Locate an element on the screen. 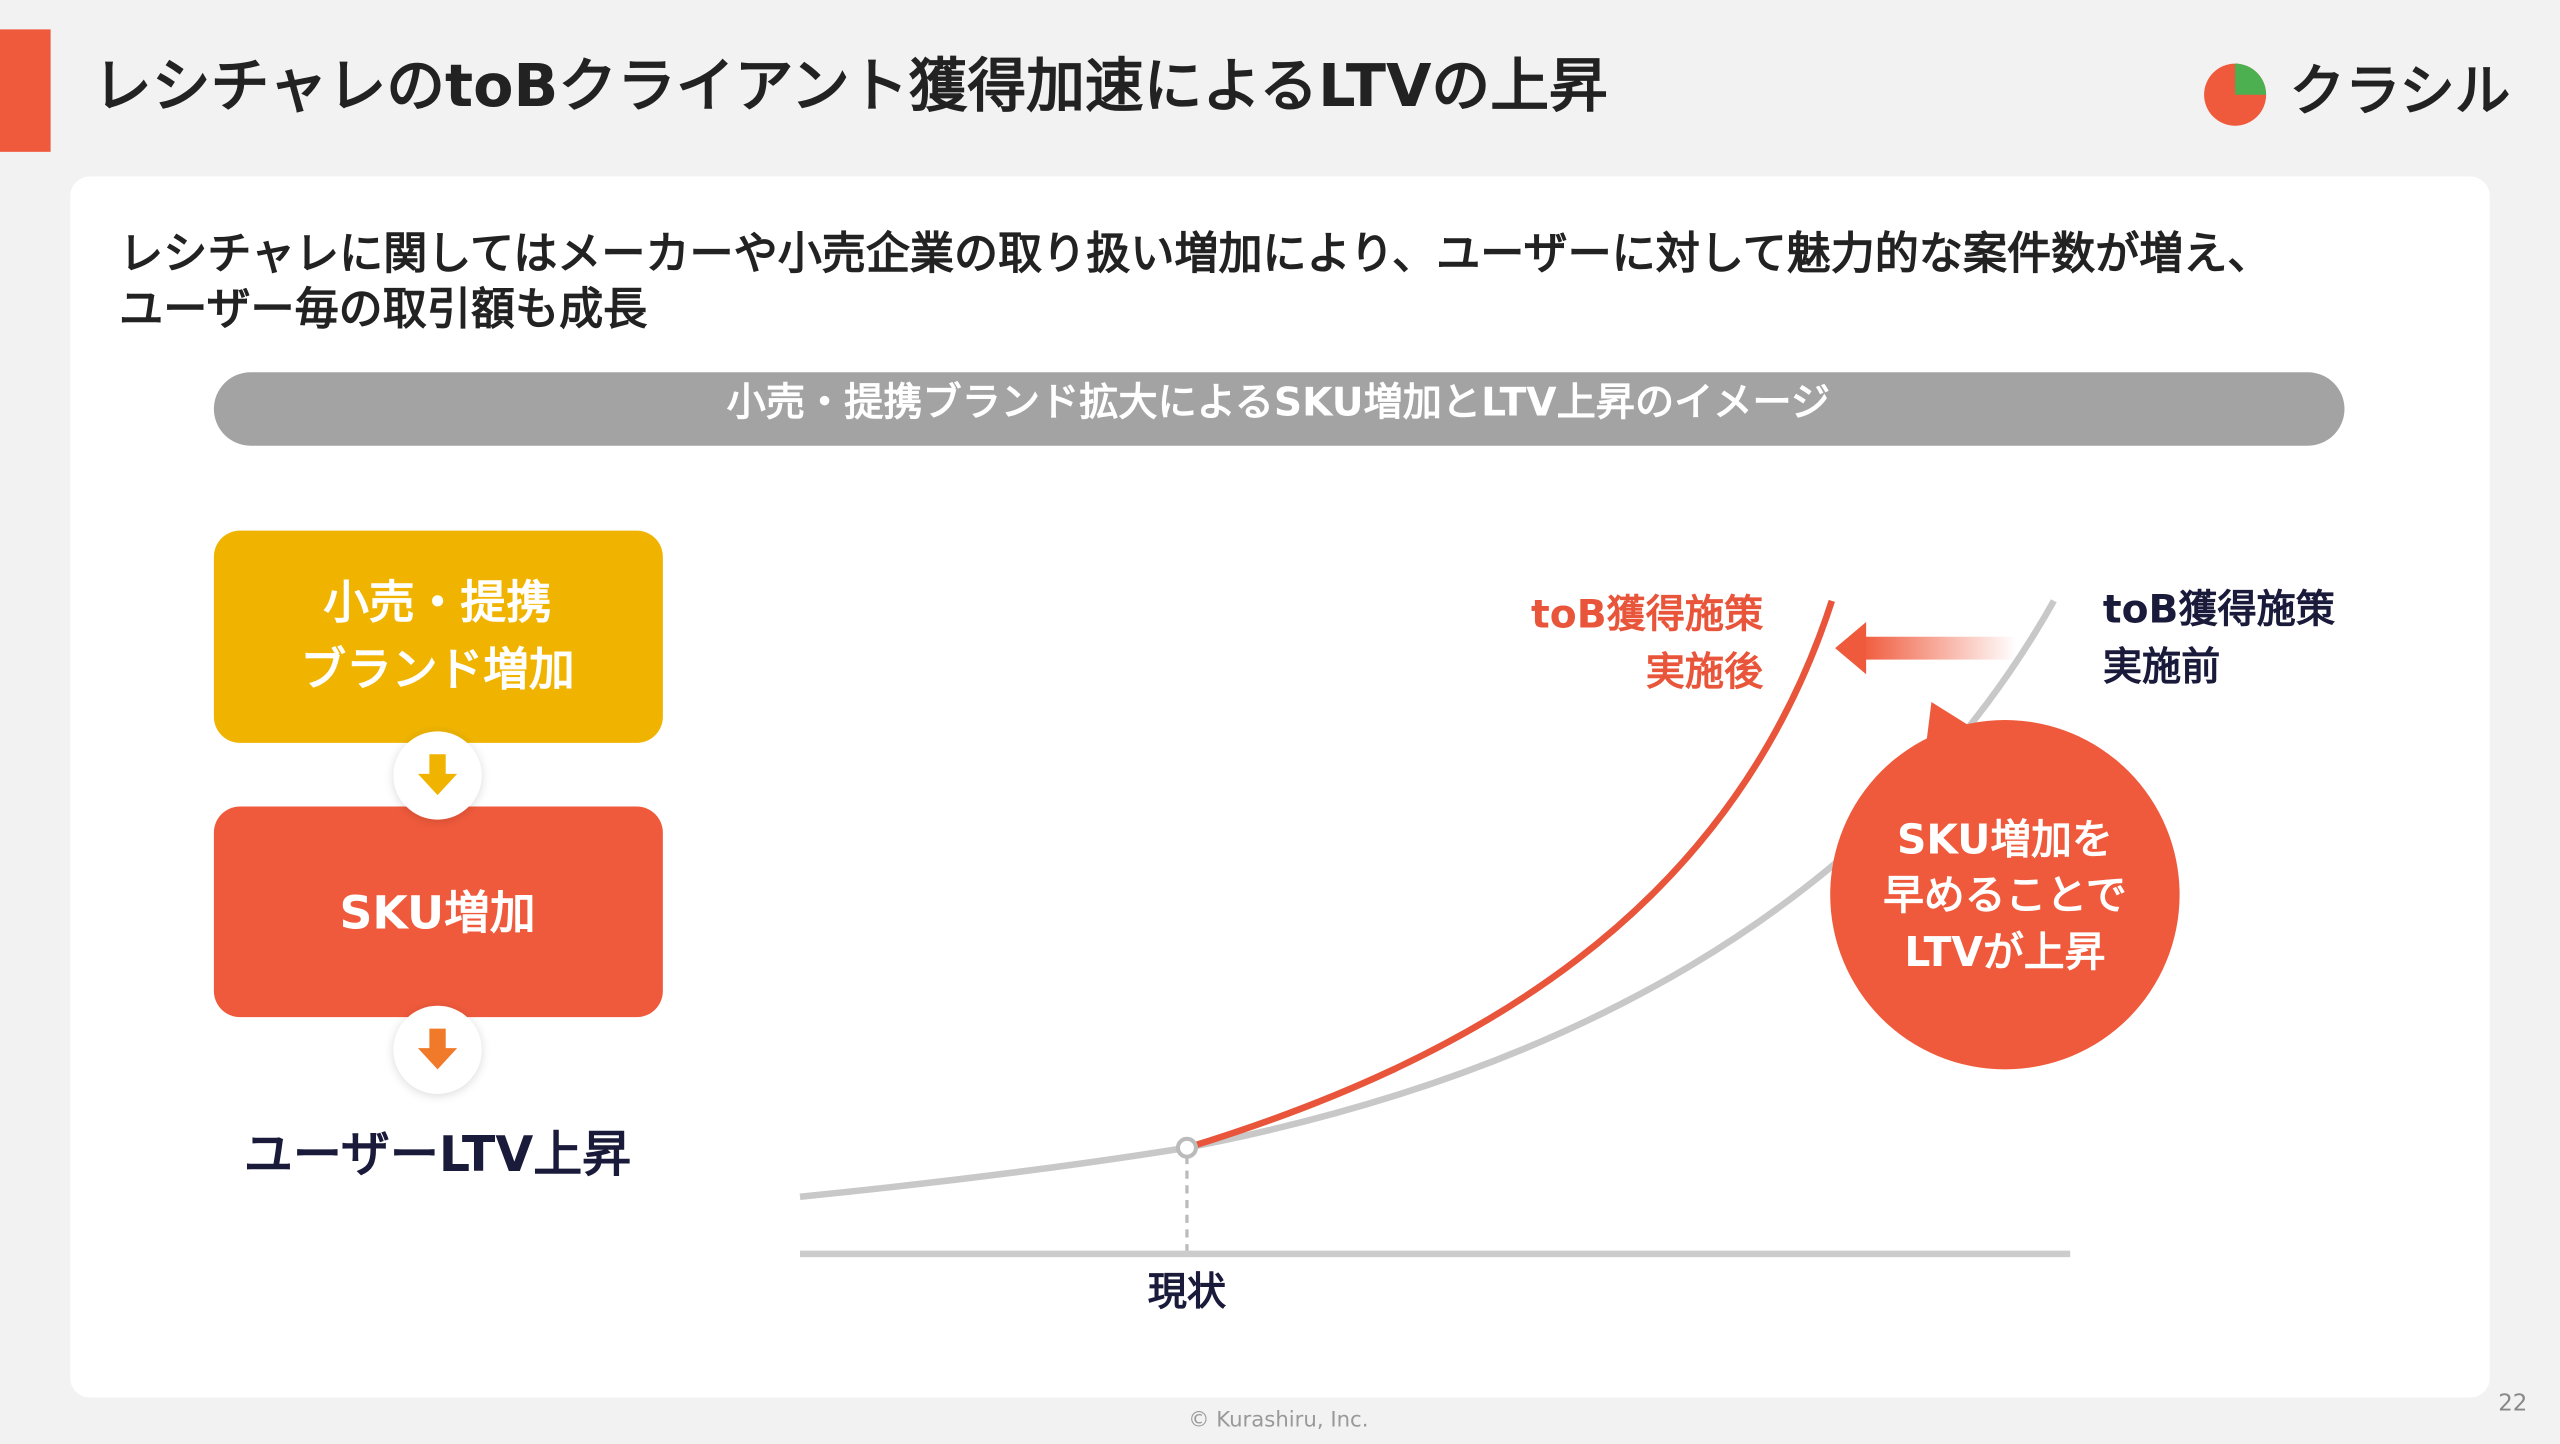  current-point is located at coordinates (1186, 1147).